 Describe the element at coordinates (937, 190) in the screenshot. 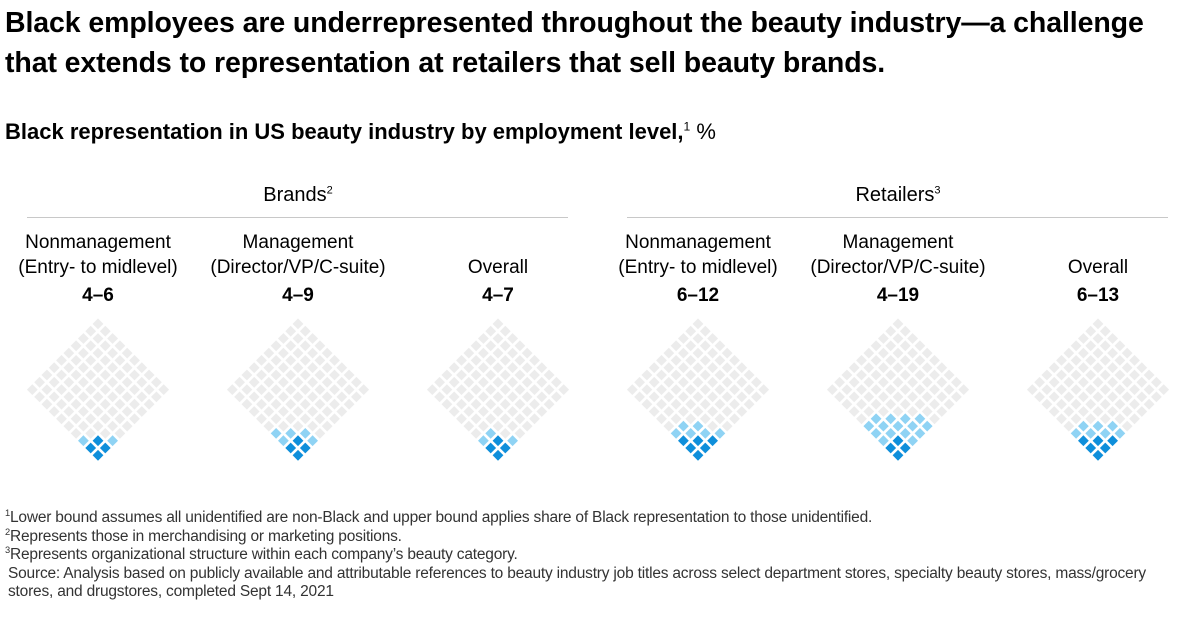

I see `group-label-retailers-note: 3` at that location.